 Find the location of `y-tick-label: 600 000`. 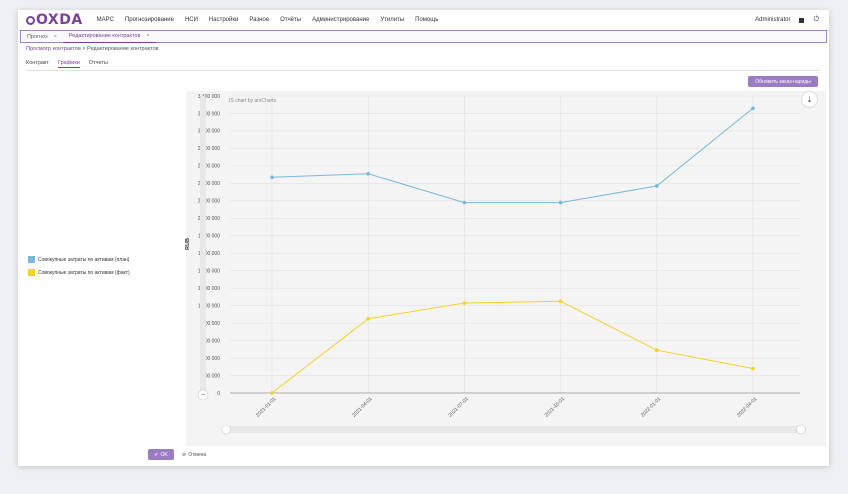

y-tick-label: 600 000 is located at coordinates (211, 341).